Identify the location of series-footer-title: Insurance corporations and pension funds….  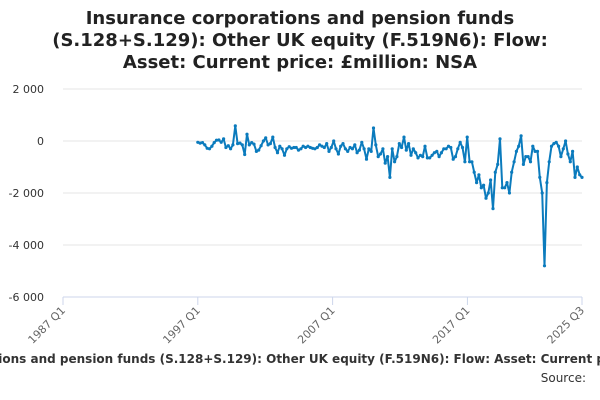
(300, 361).